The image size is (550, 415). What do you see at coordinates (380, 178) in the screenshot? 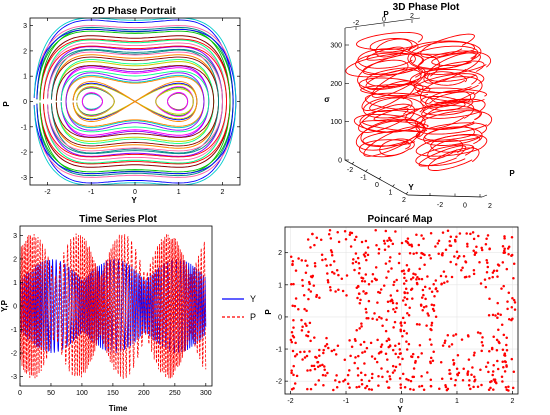
I see `bottom-tick` at bounding box center [380, 178].